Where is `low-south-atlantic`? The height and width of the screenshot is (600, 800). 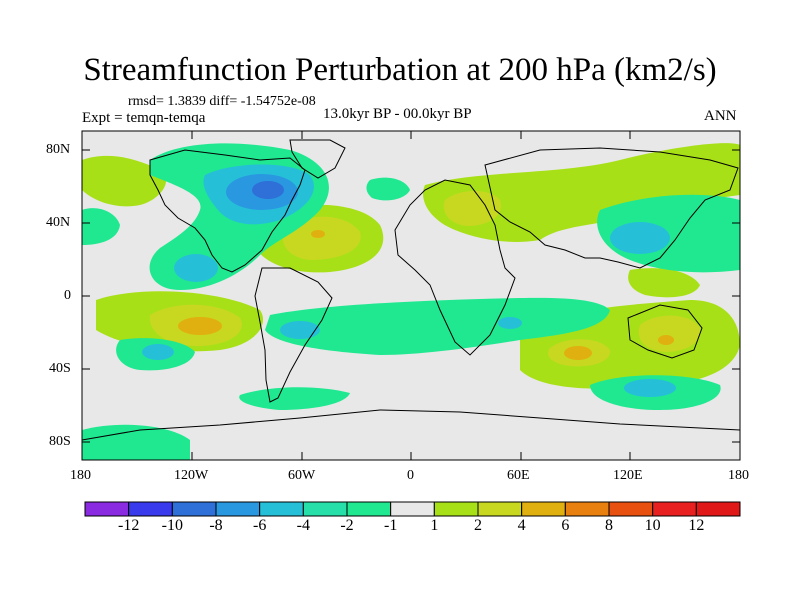
low-south-atlantic is located at coordinates (300, 330).